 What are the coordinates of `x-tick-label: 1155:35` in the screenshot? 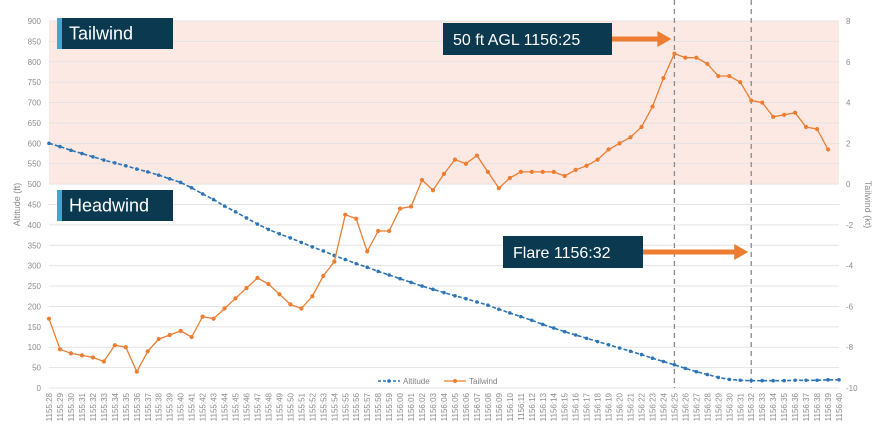 It's located at (126, 406).